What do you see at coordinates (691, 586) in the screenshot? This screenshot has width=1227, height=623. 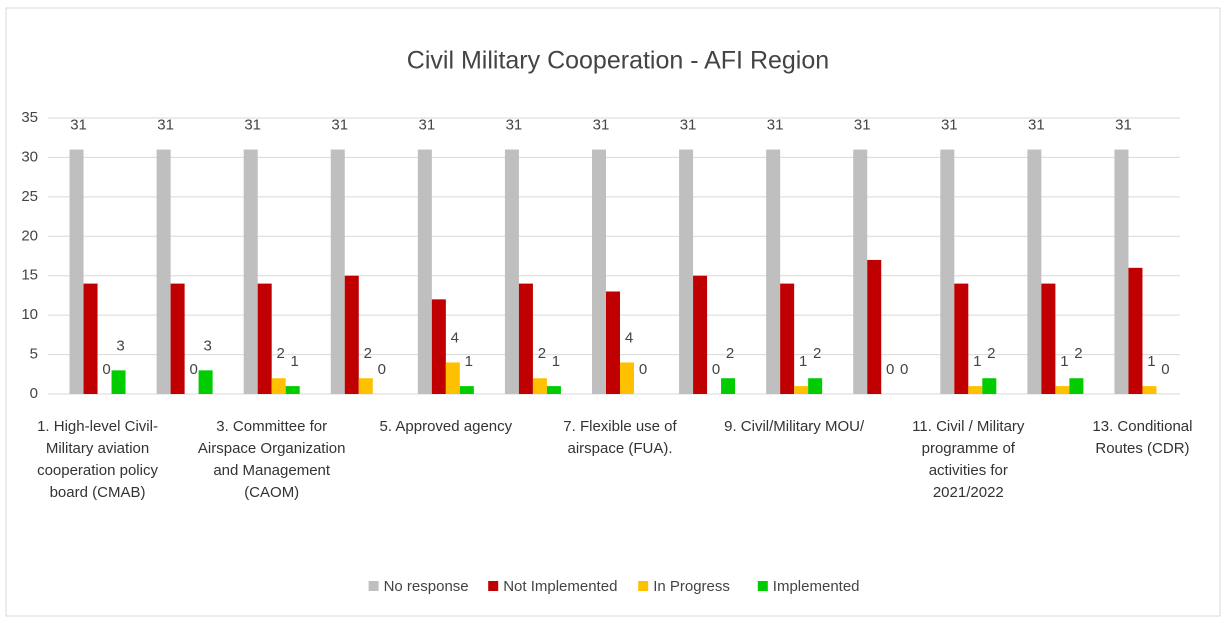 I see `legend-label: In Progress` at bounding box center [691, 586].